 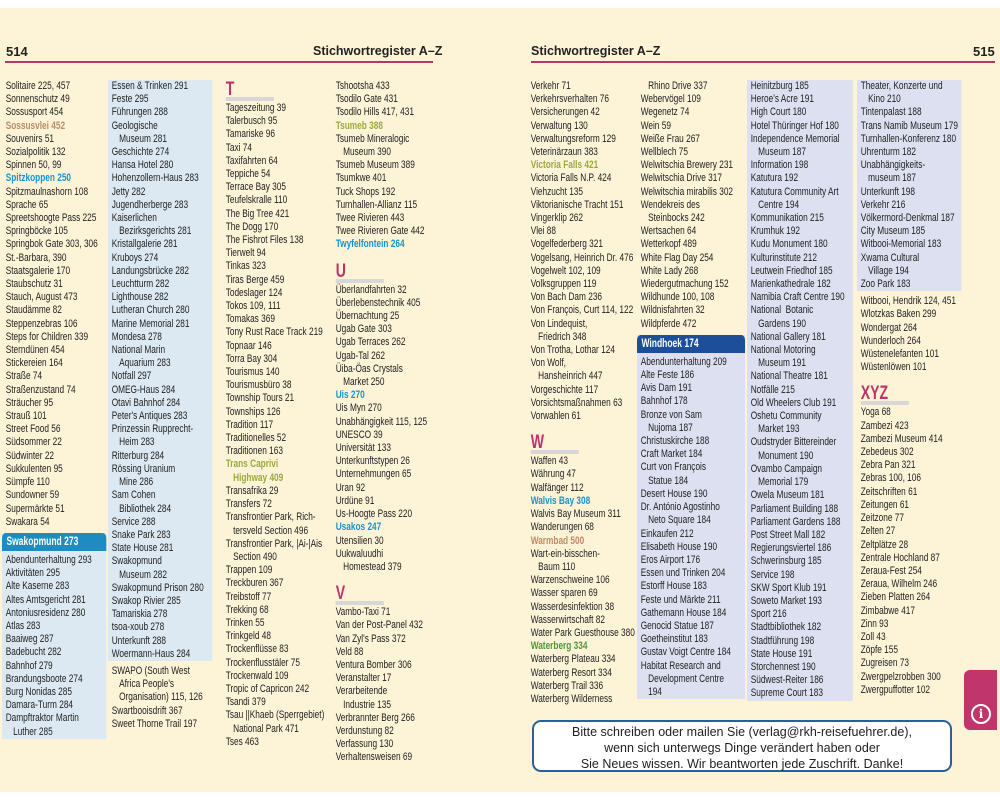 I want to click on index-entry: Tsodilo Hills 417, 431, so click(x=374, y=112).